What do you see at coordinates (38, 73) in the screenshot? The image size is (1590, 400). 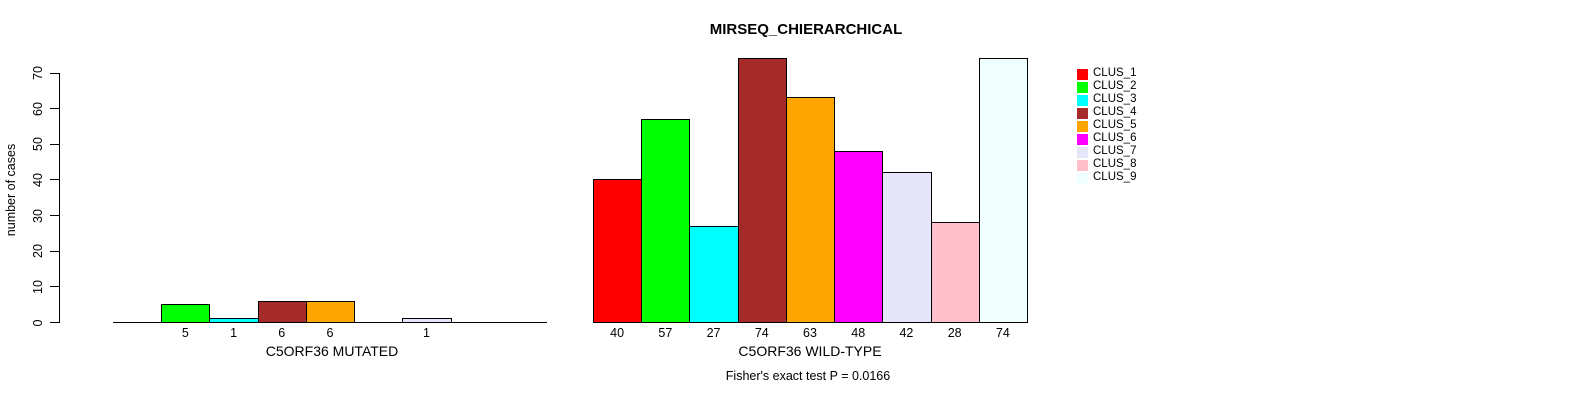 I see `y-axis-tick-label: 70` at bounding box center [38, 73].